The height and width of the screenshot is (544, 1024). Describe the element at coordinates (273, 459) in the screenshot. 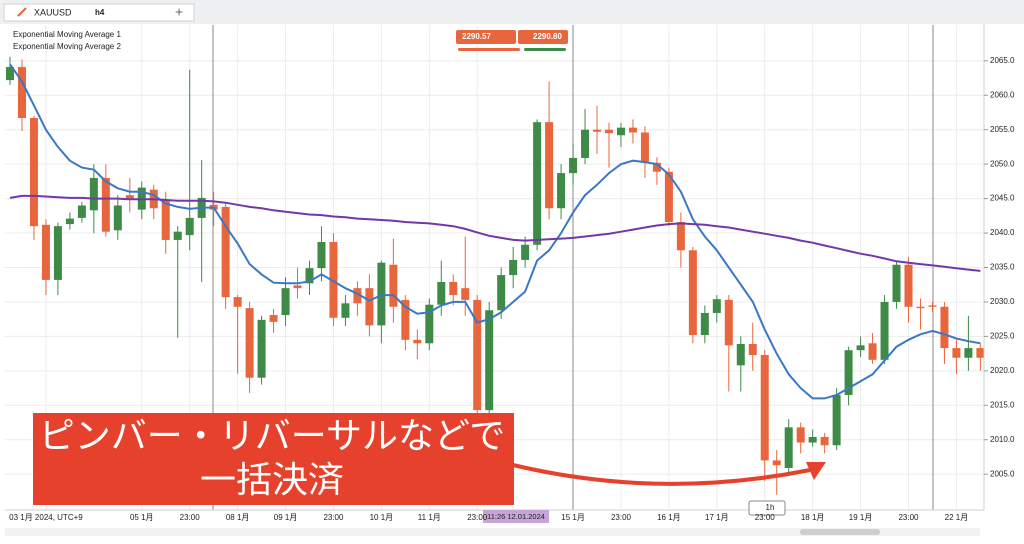

I see `annotation-box` at that location.